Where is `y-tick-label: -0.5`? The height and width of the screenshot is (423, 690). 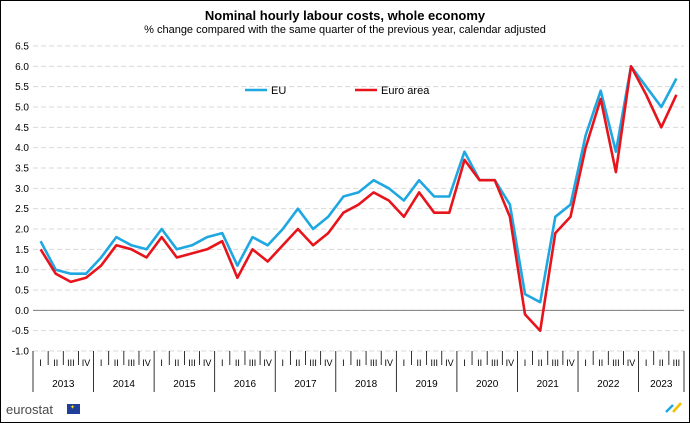 y-tick-label: -0.5 is located at coordinates (21, 331).